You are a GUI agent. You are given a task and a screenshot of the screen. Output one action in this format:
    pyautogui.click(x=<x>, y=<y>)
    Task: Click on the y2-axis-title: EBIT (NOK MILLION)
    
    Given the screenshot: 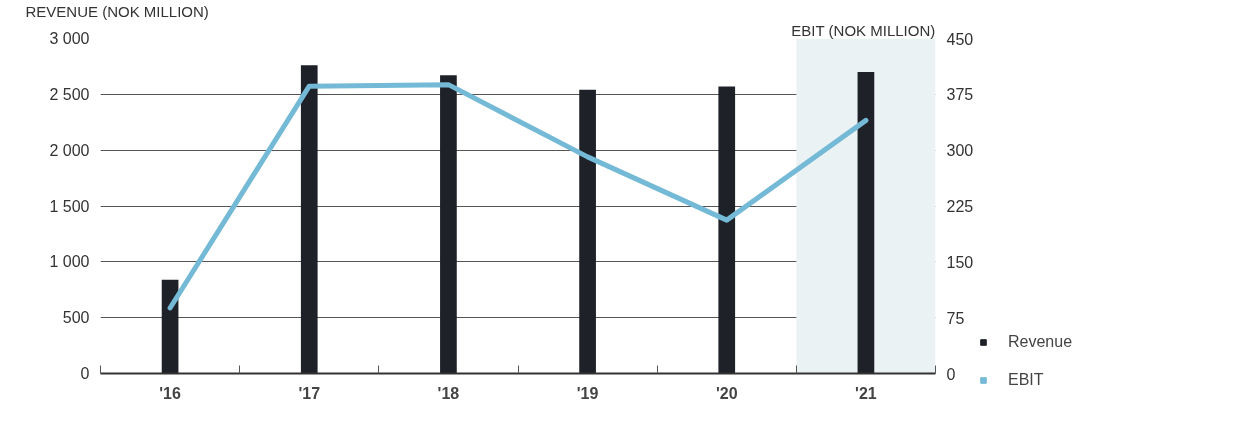 What is the action you would take?
    pyautogui.click(x=863, y=30)
    